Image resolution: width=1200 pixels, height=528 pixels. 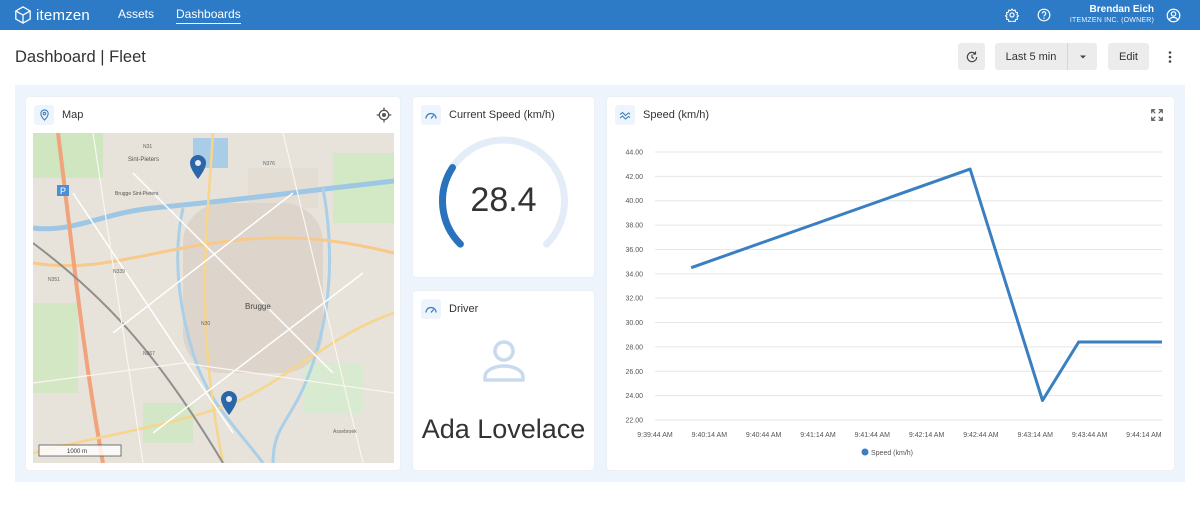 I want to click on current-speed-widget: Current Speed (km/h) 28.4, so click(x=503, y=187).